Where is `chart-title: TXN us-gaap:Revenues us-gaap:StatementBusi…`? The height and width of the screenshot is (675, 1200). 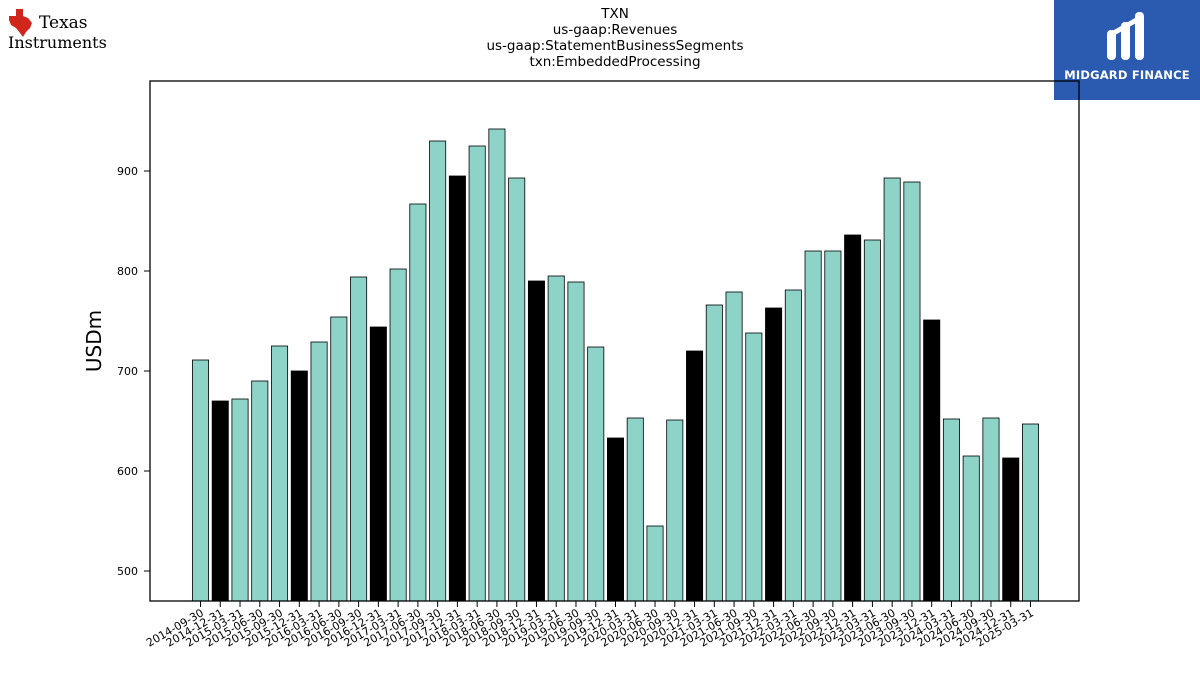
chart-title: TXN us-gaap:Revenues us-gaap:StatementBusi… is located at coordinates (615, 38).